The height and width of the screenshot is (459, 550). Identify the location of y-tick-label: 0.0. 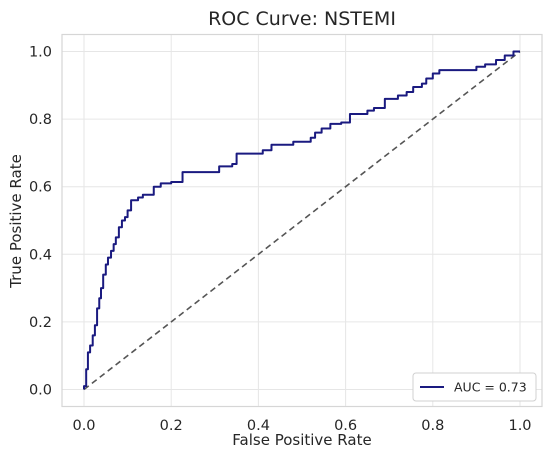
(40, 391).